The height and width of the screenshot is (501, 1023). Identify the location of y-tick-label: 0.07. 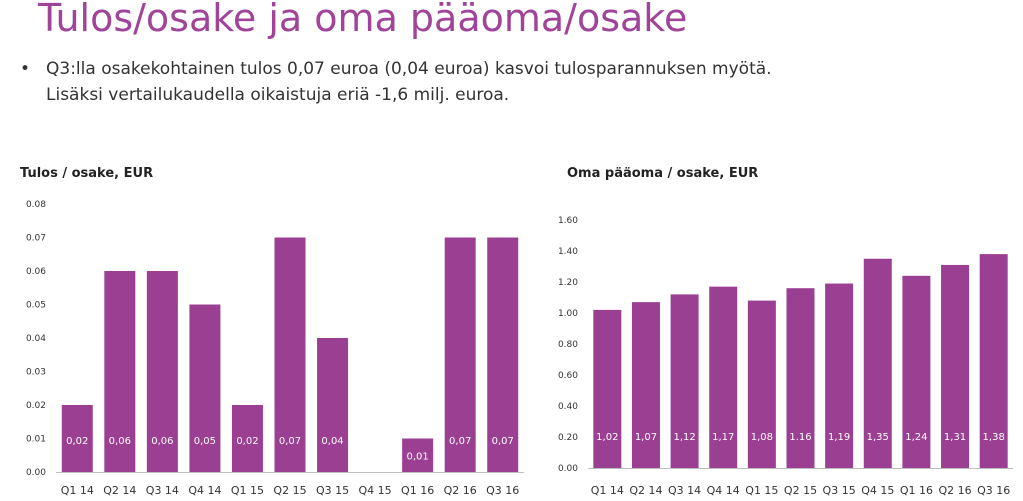
(36, 239).